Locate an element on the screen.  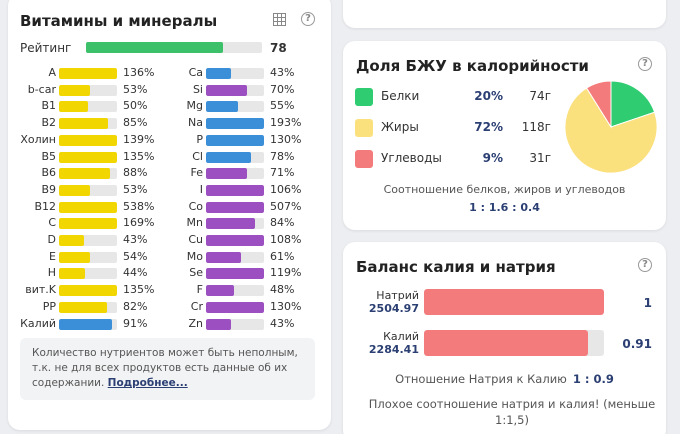
potassium-bar-fill is located at coordinates (506, 343).